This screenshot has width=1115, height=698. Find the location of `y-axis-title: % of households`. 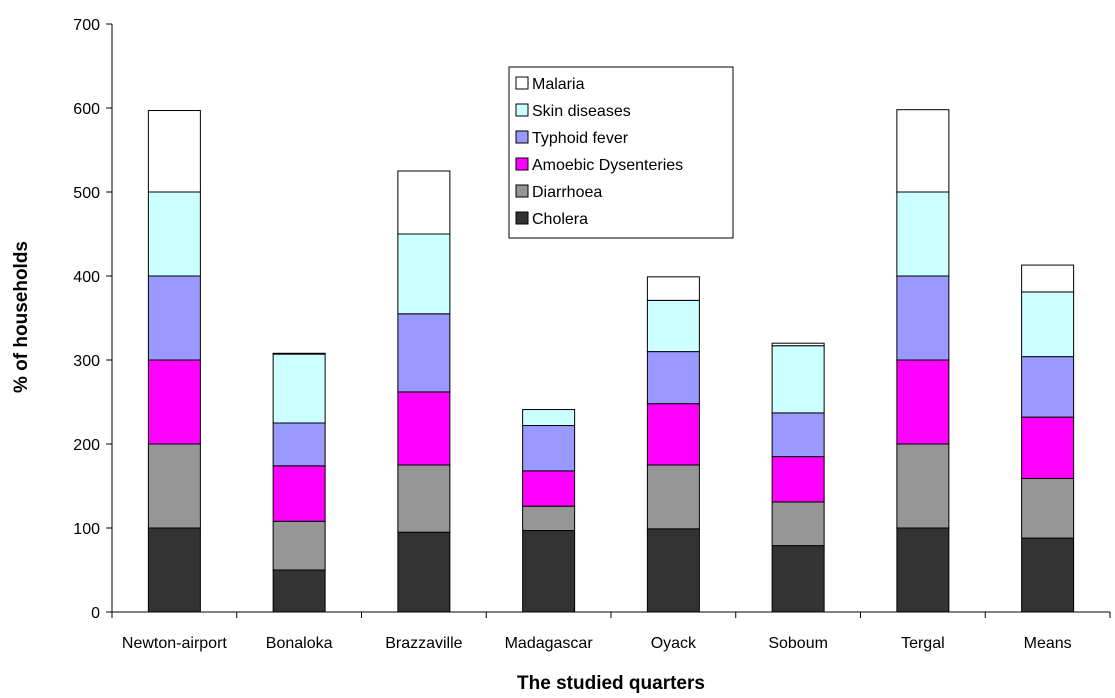

y-axis-title: % of households is located at coordinates (21, 317).